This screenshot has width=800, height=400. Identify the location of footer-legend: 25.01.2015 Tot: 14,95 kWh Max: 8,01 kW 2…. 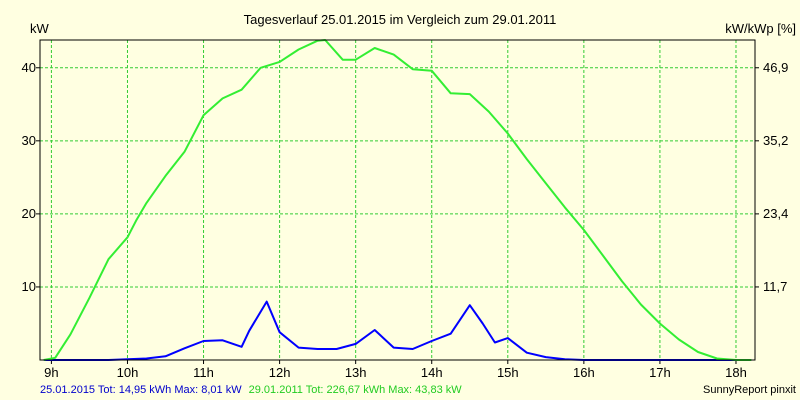
(251, 390).